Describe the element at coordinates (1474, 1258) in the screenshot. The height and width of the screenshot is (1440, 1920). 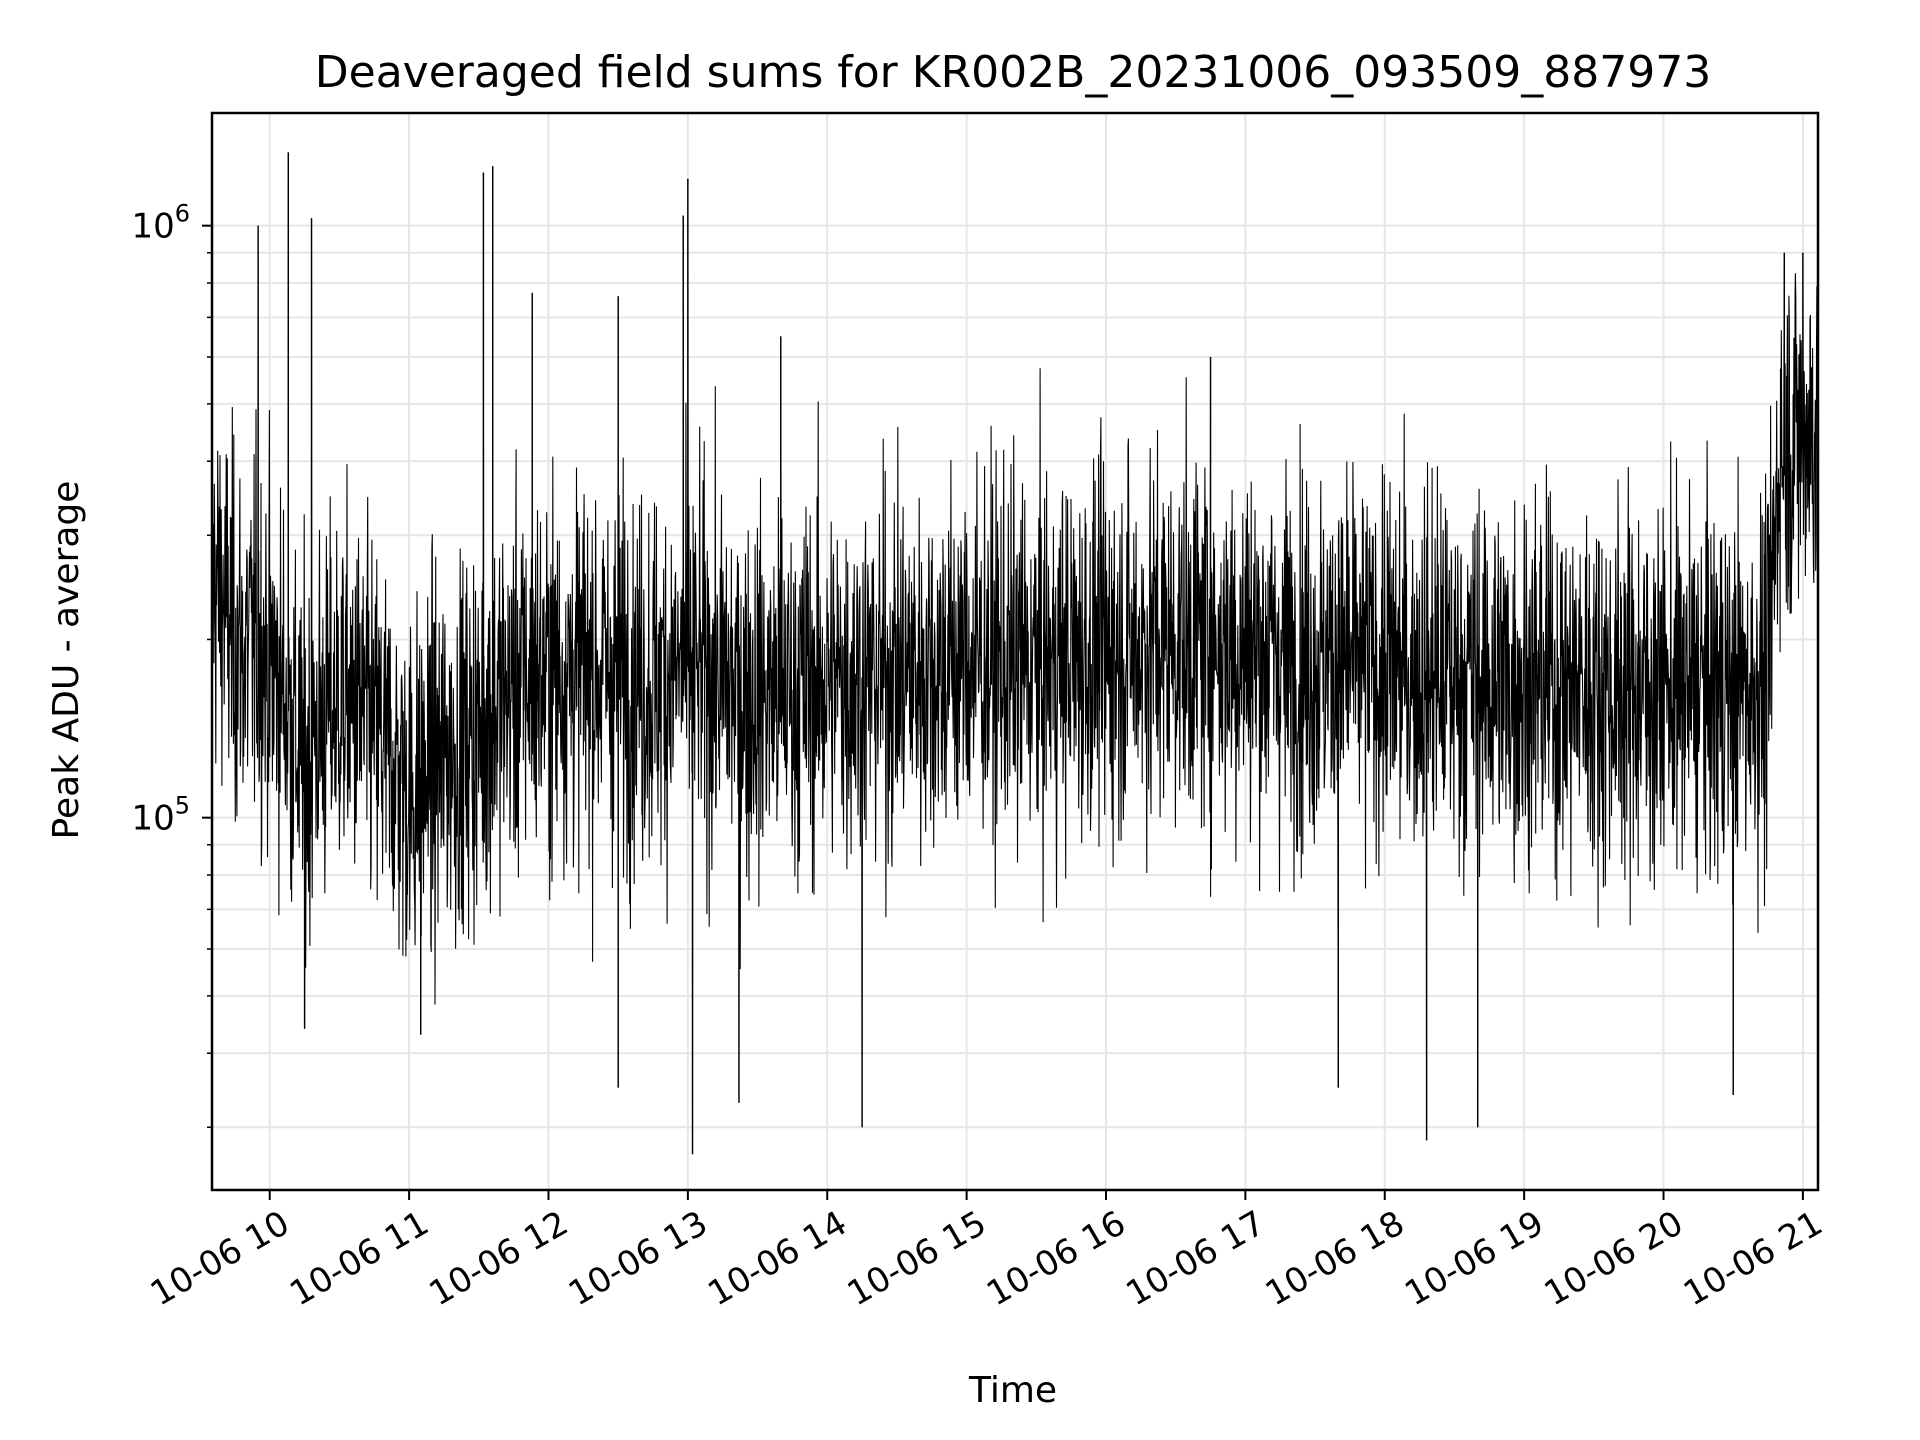
I see `x-tick-label: 10-06 19` at that location.